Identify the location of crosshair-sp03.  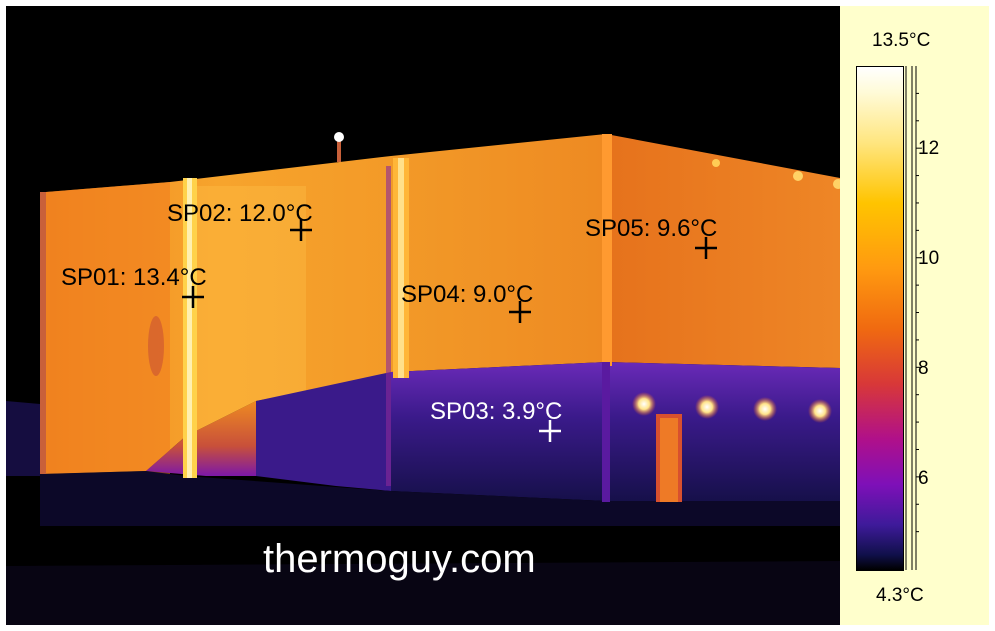
(550, 431).